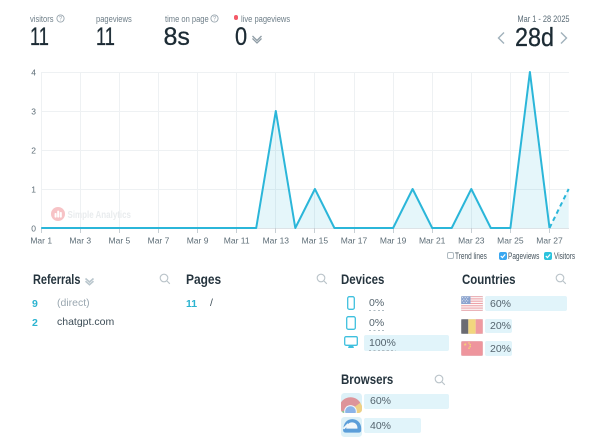 The height and width of the screenshot is (445, 600). What do you see at coordinates (315, 241) in the screenshot?
I see `svg-text: Mar 15` at bounding box center [315, 241].